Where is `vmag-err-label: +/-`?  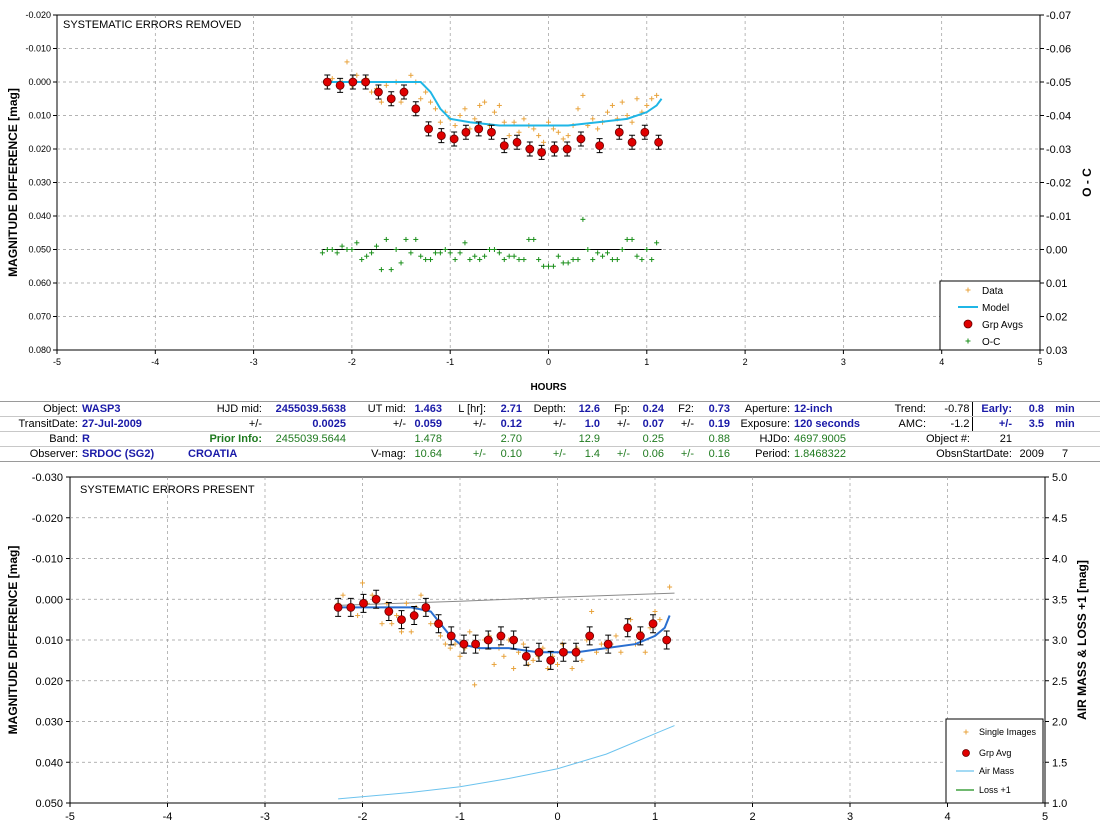
vmag-err-label: +/- is located at coordinates (466, 454).